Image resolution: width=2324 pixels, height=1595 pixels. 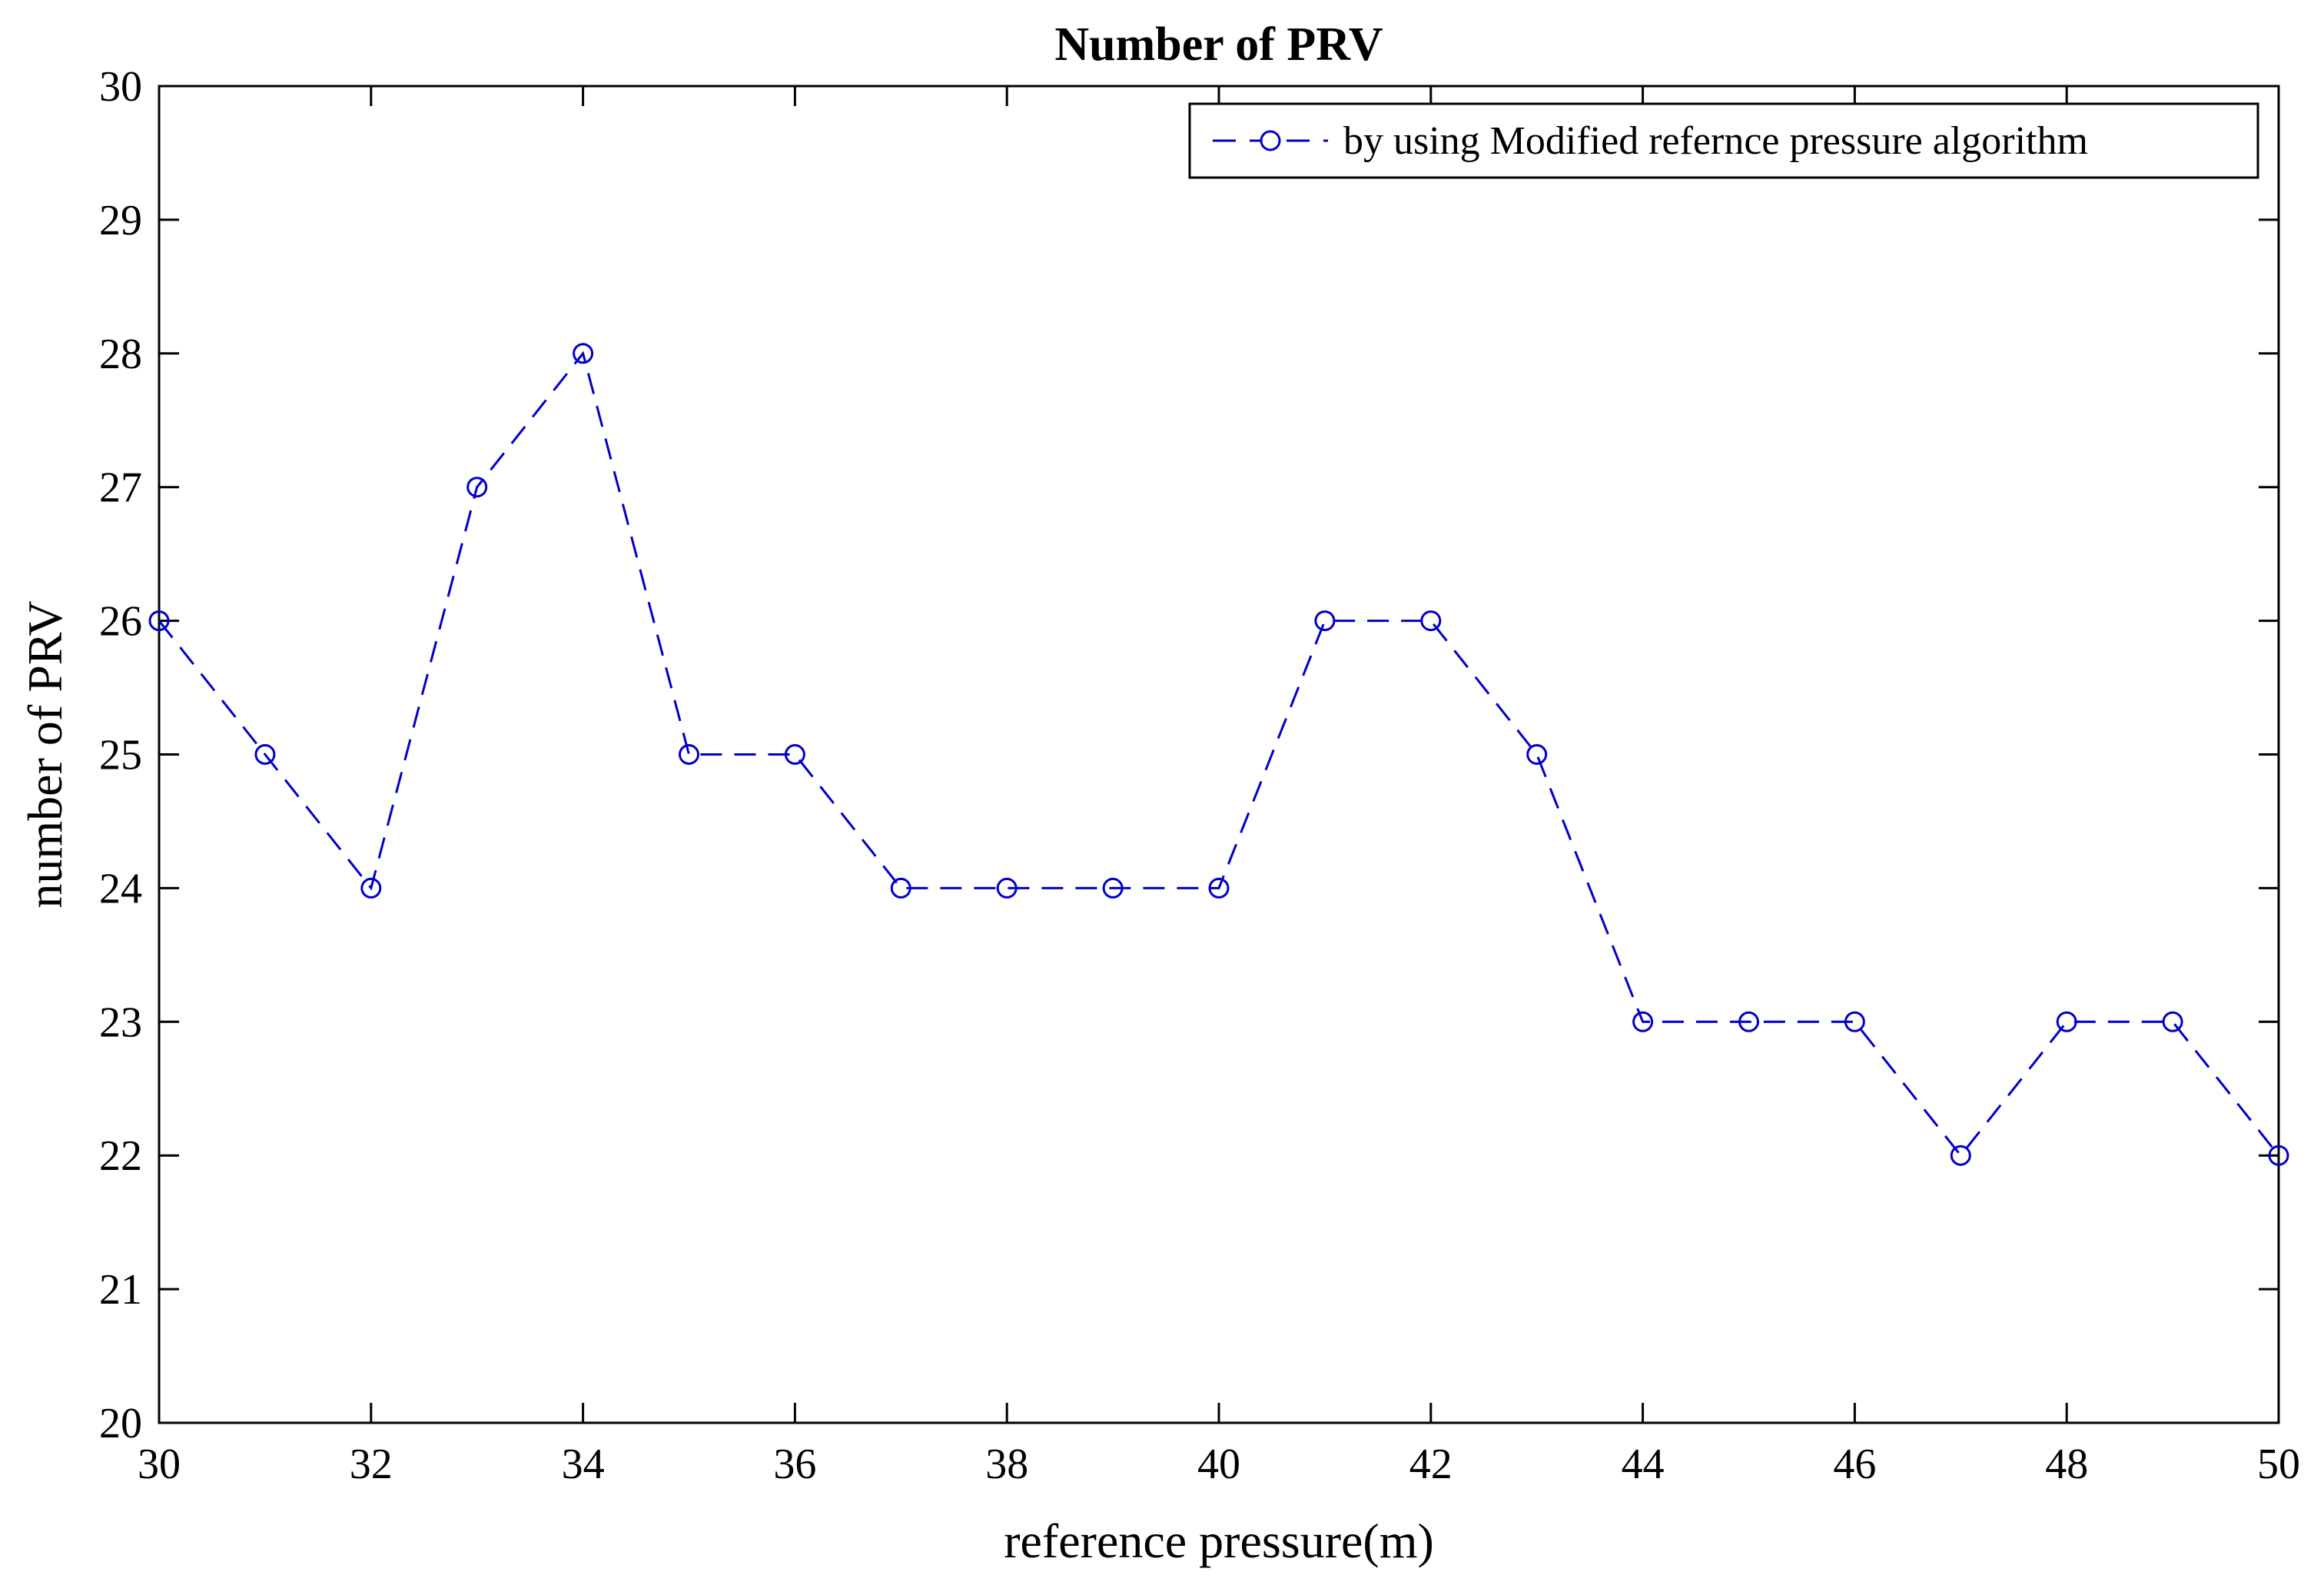 I want to click on x-tick-label: 34, so click(x=583, y=1464).